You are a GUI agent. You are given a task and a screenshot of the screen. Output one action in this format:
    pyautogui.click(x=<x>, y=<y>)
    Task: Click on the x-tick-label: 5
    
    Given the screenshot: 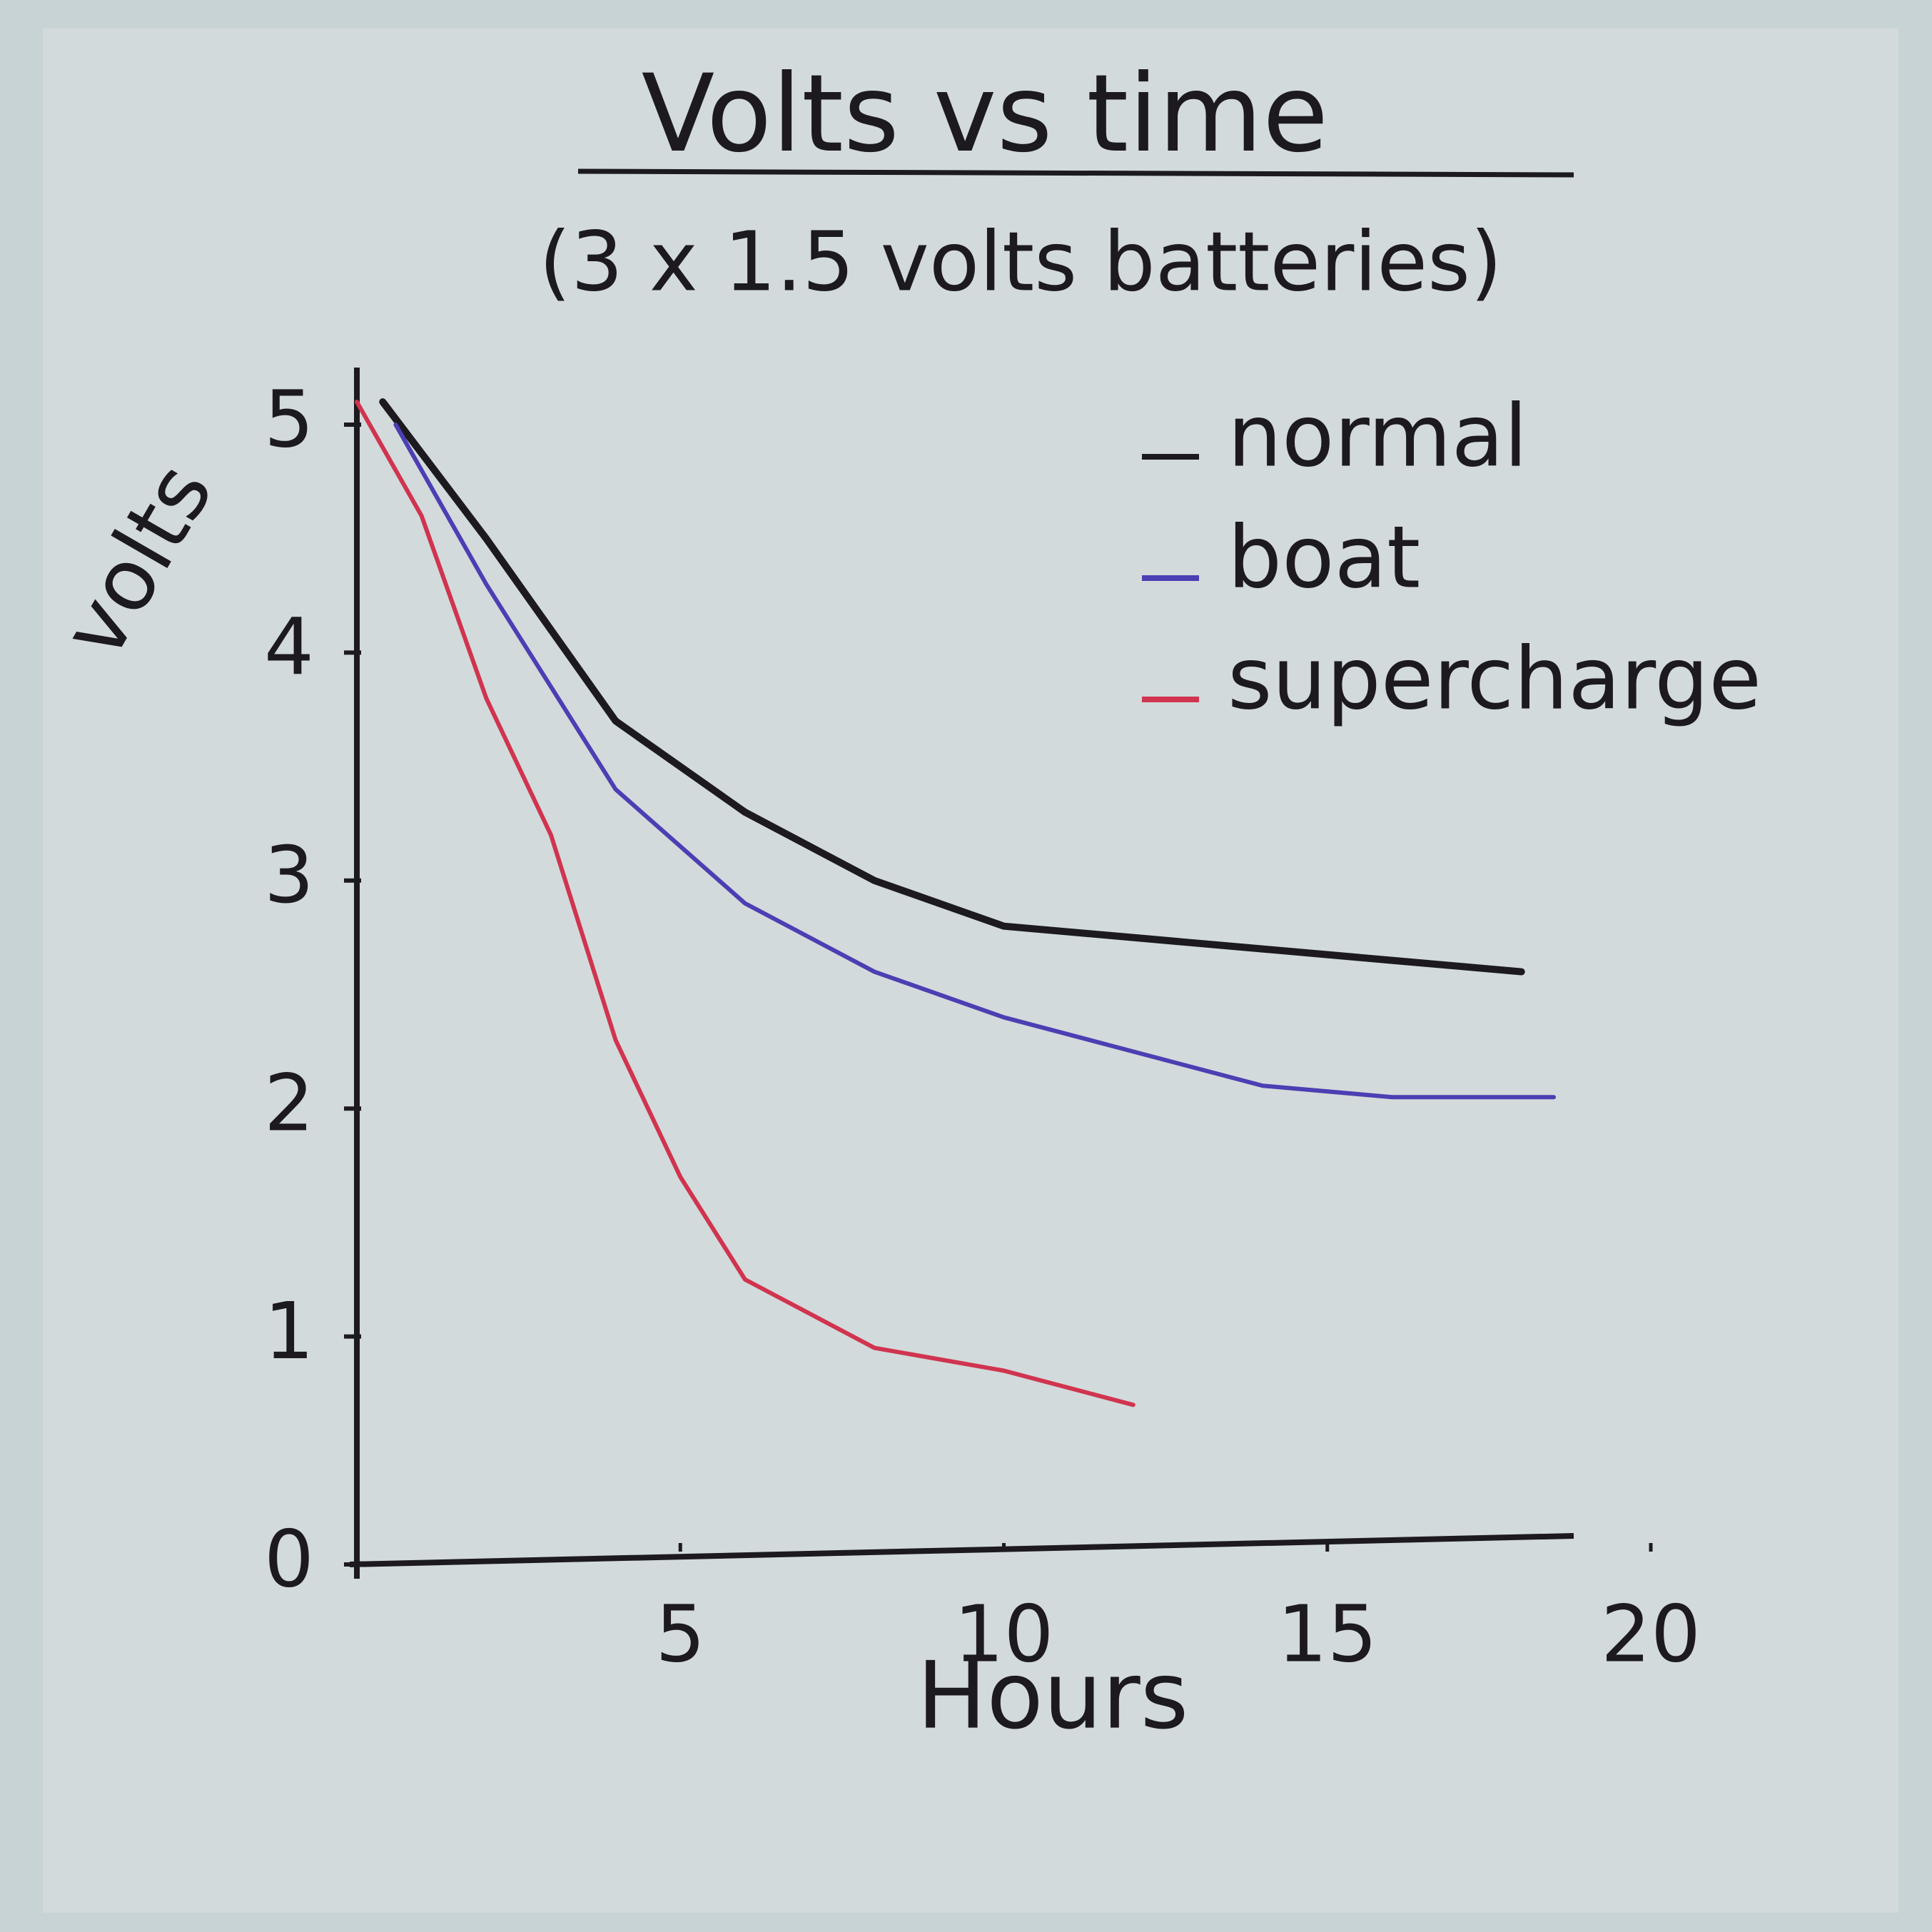 What is the action you would take?
    pyautogui.click(x=680, y=1633)
    